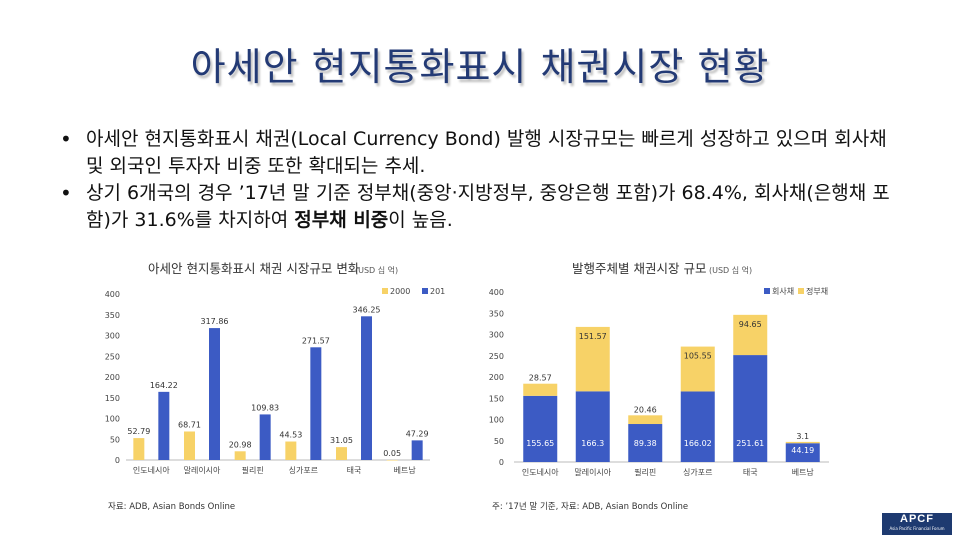  Describe the element at coordinates (540, 443) in the screenshot. I see `data-label: 155.65` at that location.